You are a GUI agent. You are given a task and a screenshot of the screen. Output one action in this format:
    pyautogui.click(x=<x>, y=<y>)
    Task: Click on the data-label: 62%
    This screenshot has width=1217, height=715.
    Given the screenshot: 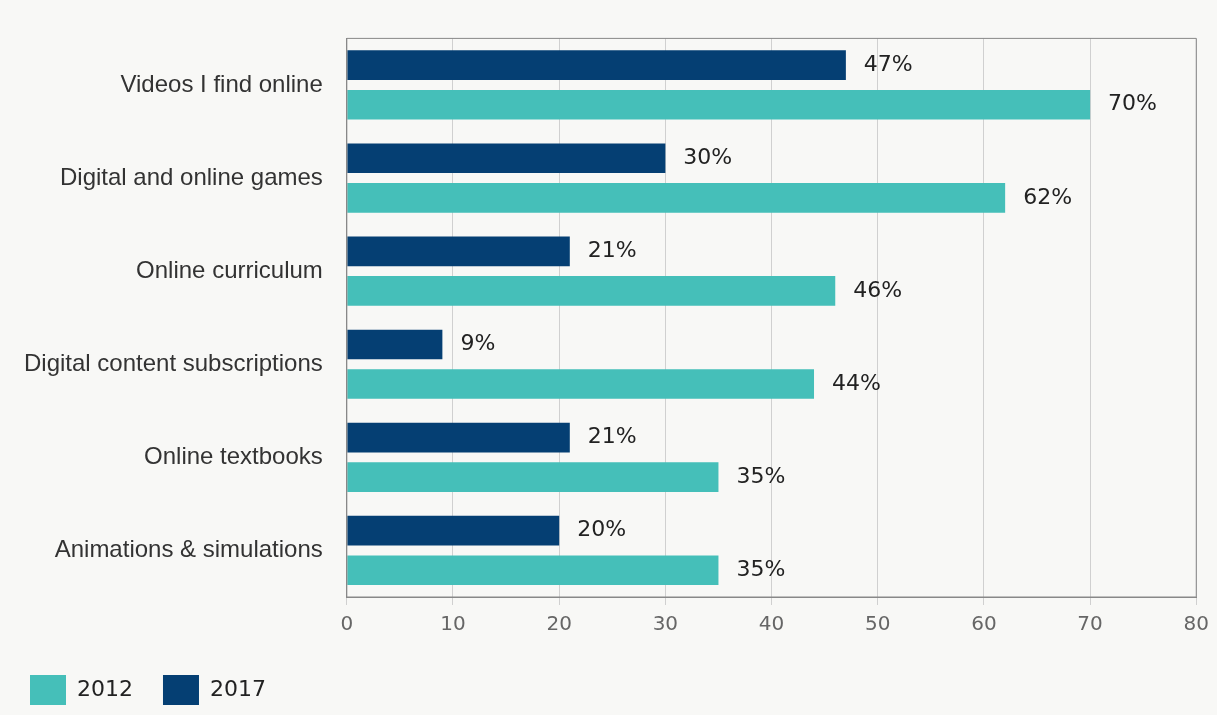 What is the action you would take?
    pyautogui.click(x=1048, y=196)
    